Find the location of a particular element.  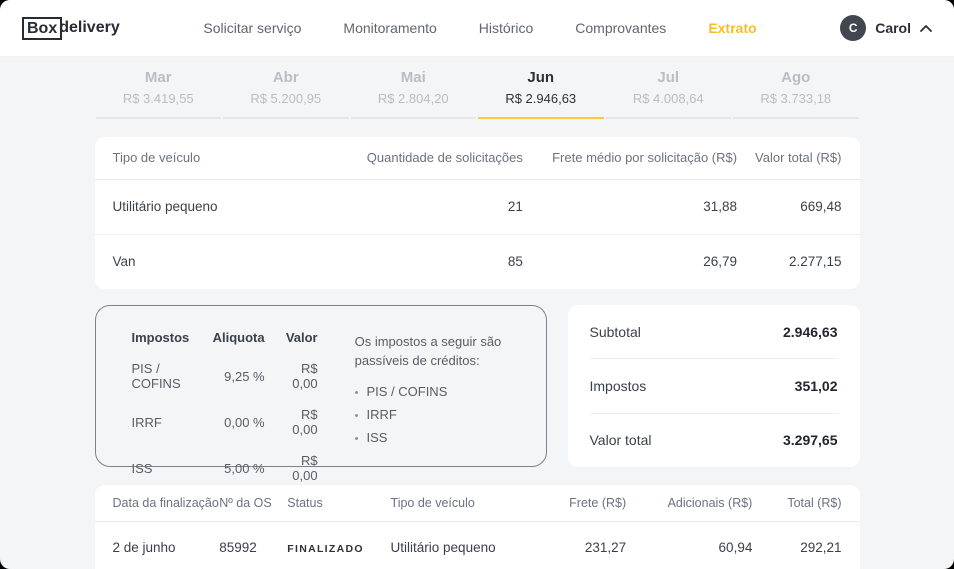

taxes-header-row: Impostos Aliquota Valor is located at coordinates (225, 340).